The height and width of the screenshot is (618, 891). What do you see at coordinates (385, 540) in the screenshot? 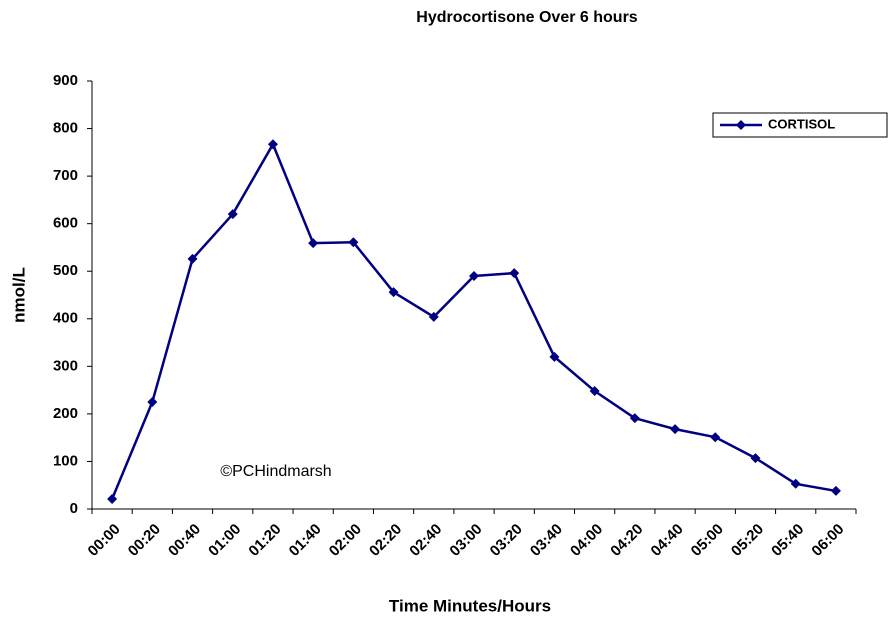
I see `x-tick-label: 02:20` at bounding box center [385, 540].